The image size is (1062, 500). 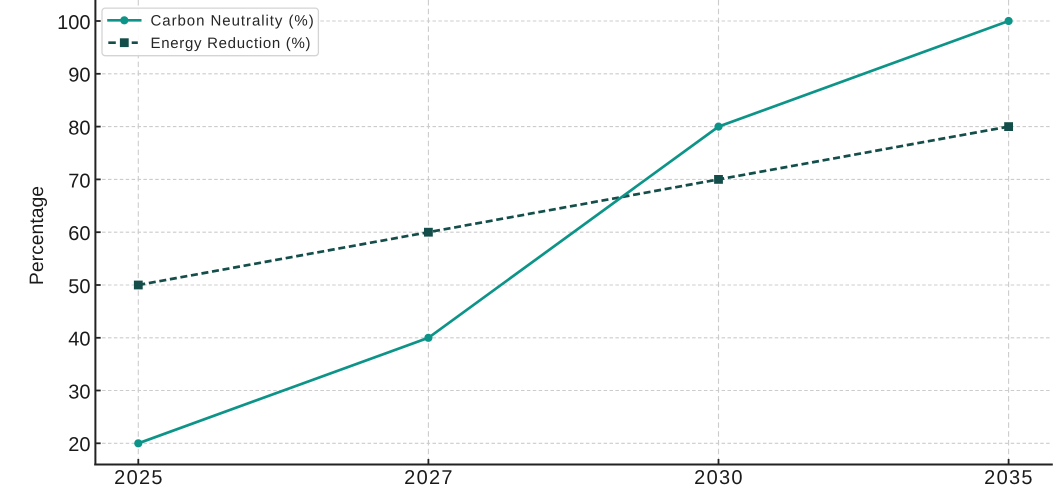 I want to click on svg-text: 40, so click(x=79, y=340).